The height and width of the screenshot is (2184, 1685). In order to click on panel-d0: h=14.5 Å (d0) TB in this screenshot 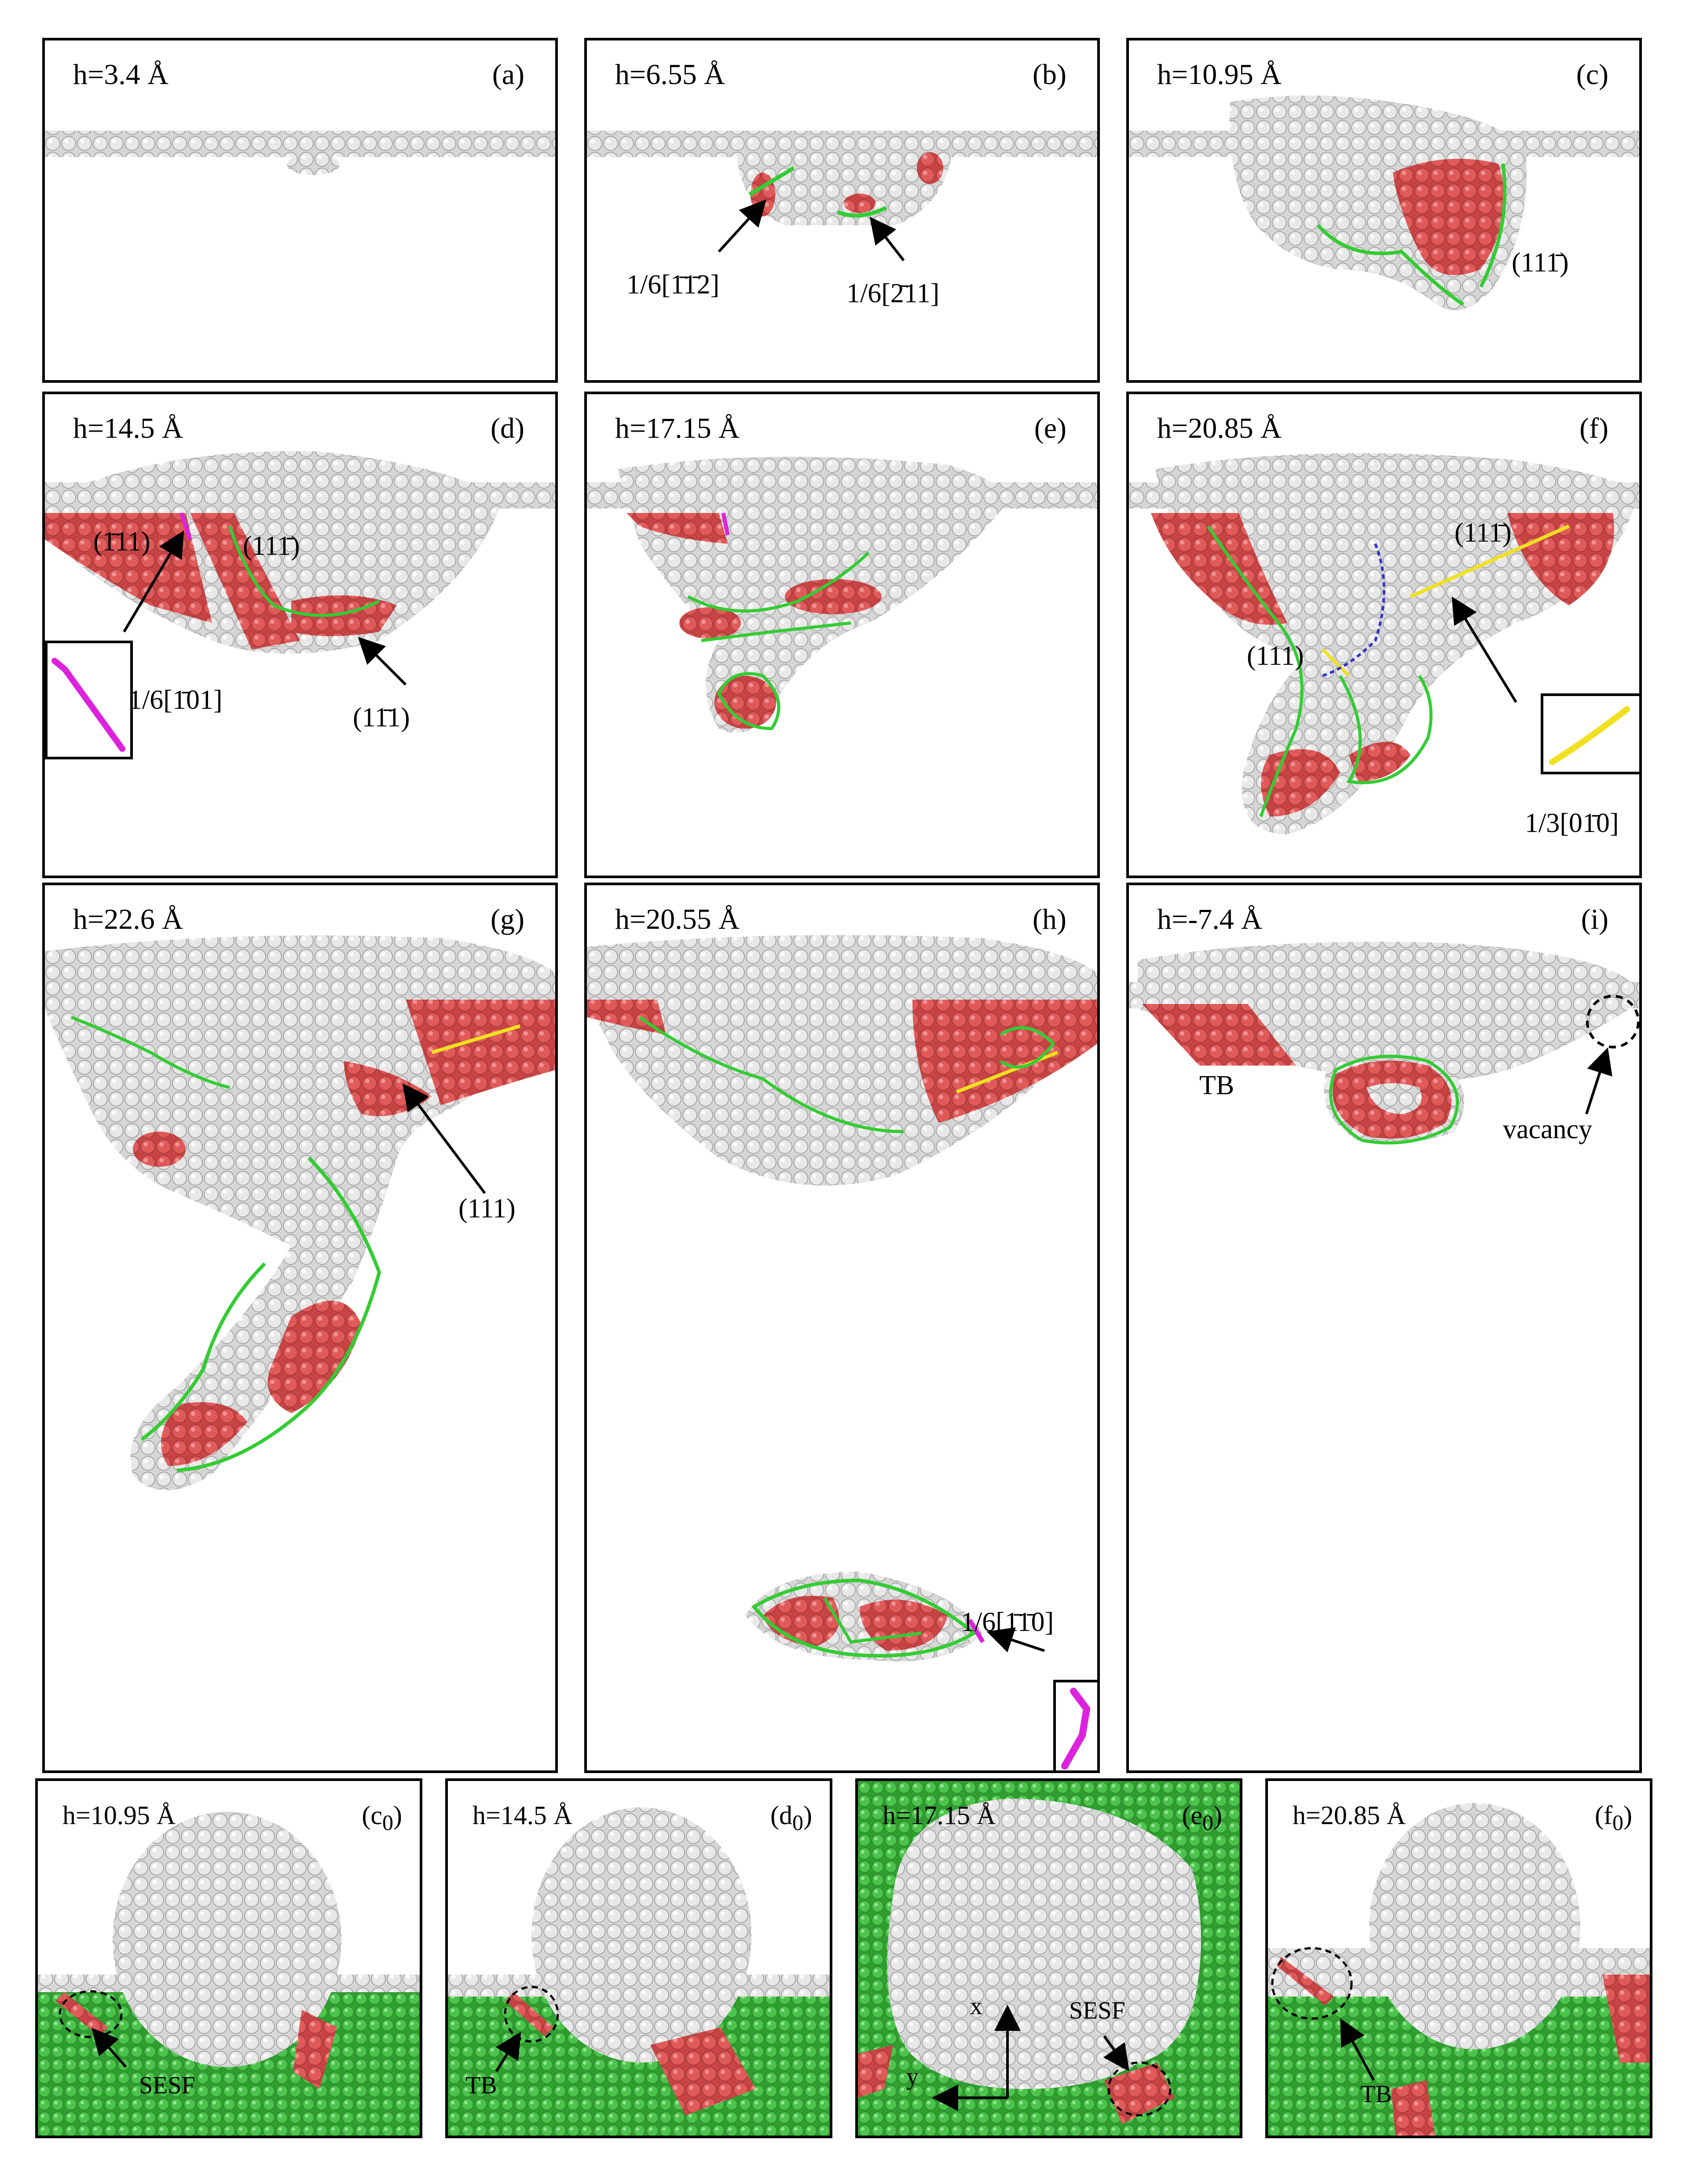, I will do `click(638, 1958)`.